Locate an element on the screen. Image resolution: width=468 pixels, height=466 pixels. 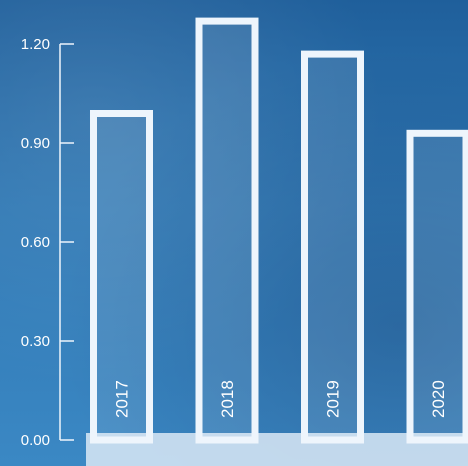
y-tick-label: 0.90 is located at coordinates (35, 143).